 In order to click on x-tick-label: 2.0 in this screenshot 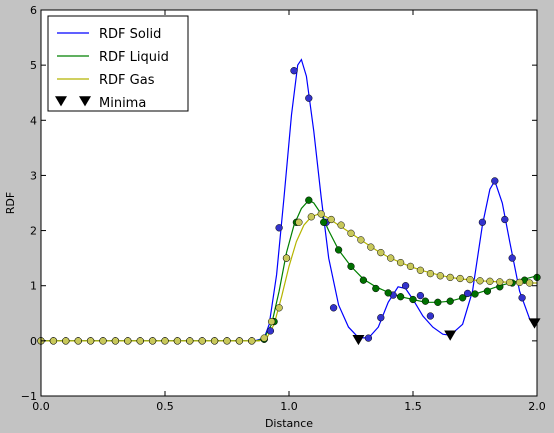, I will do `click(537, 406)`.